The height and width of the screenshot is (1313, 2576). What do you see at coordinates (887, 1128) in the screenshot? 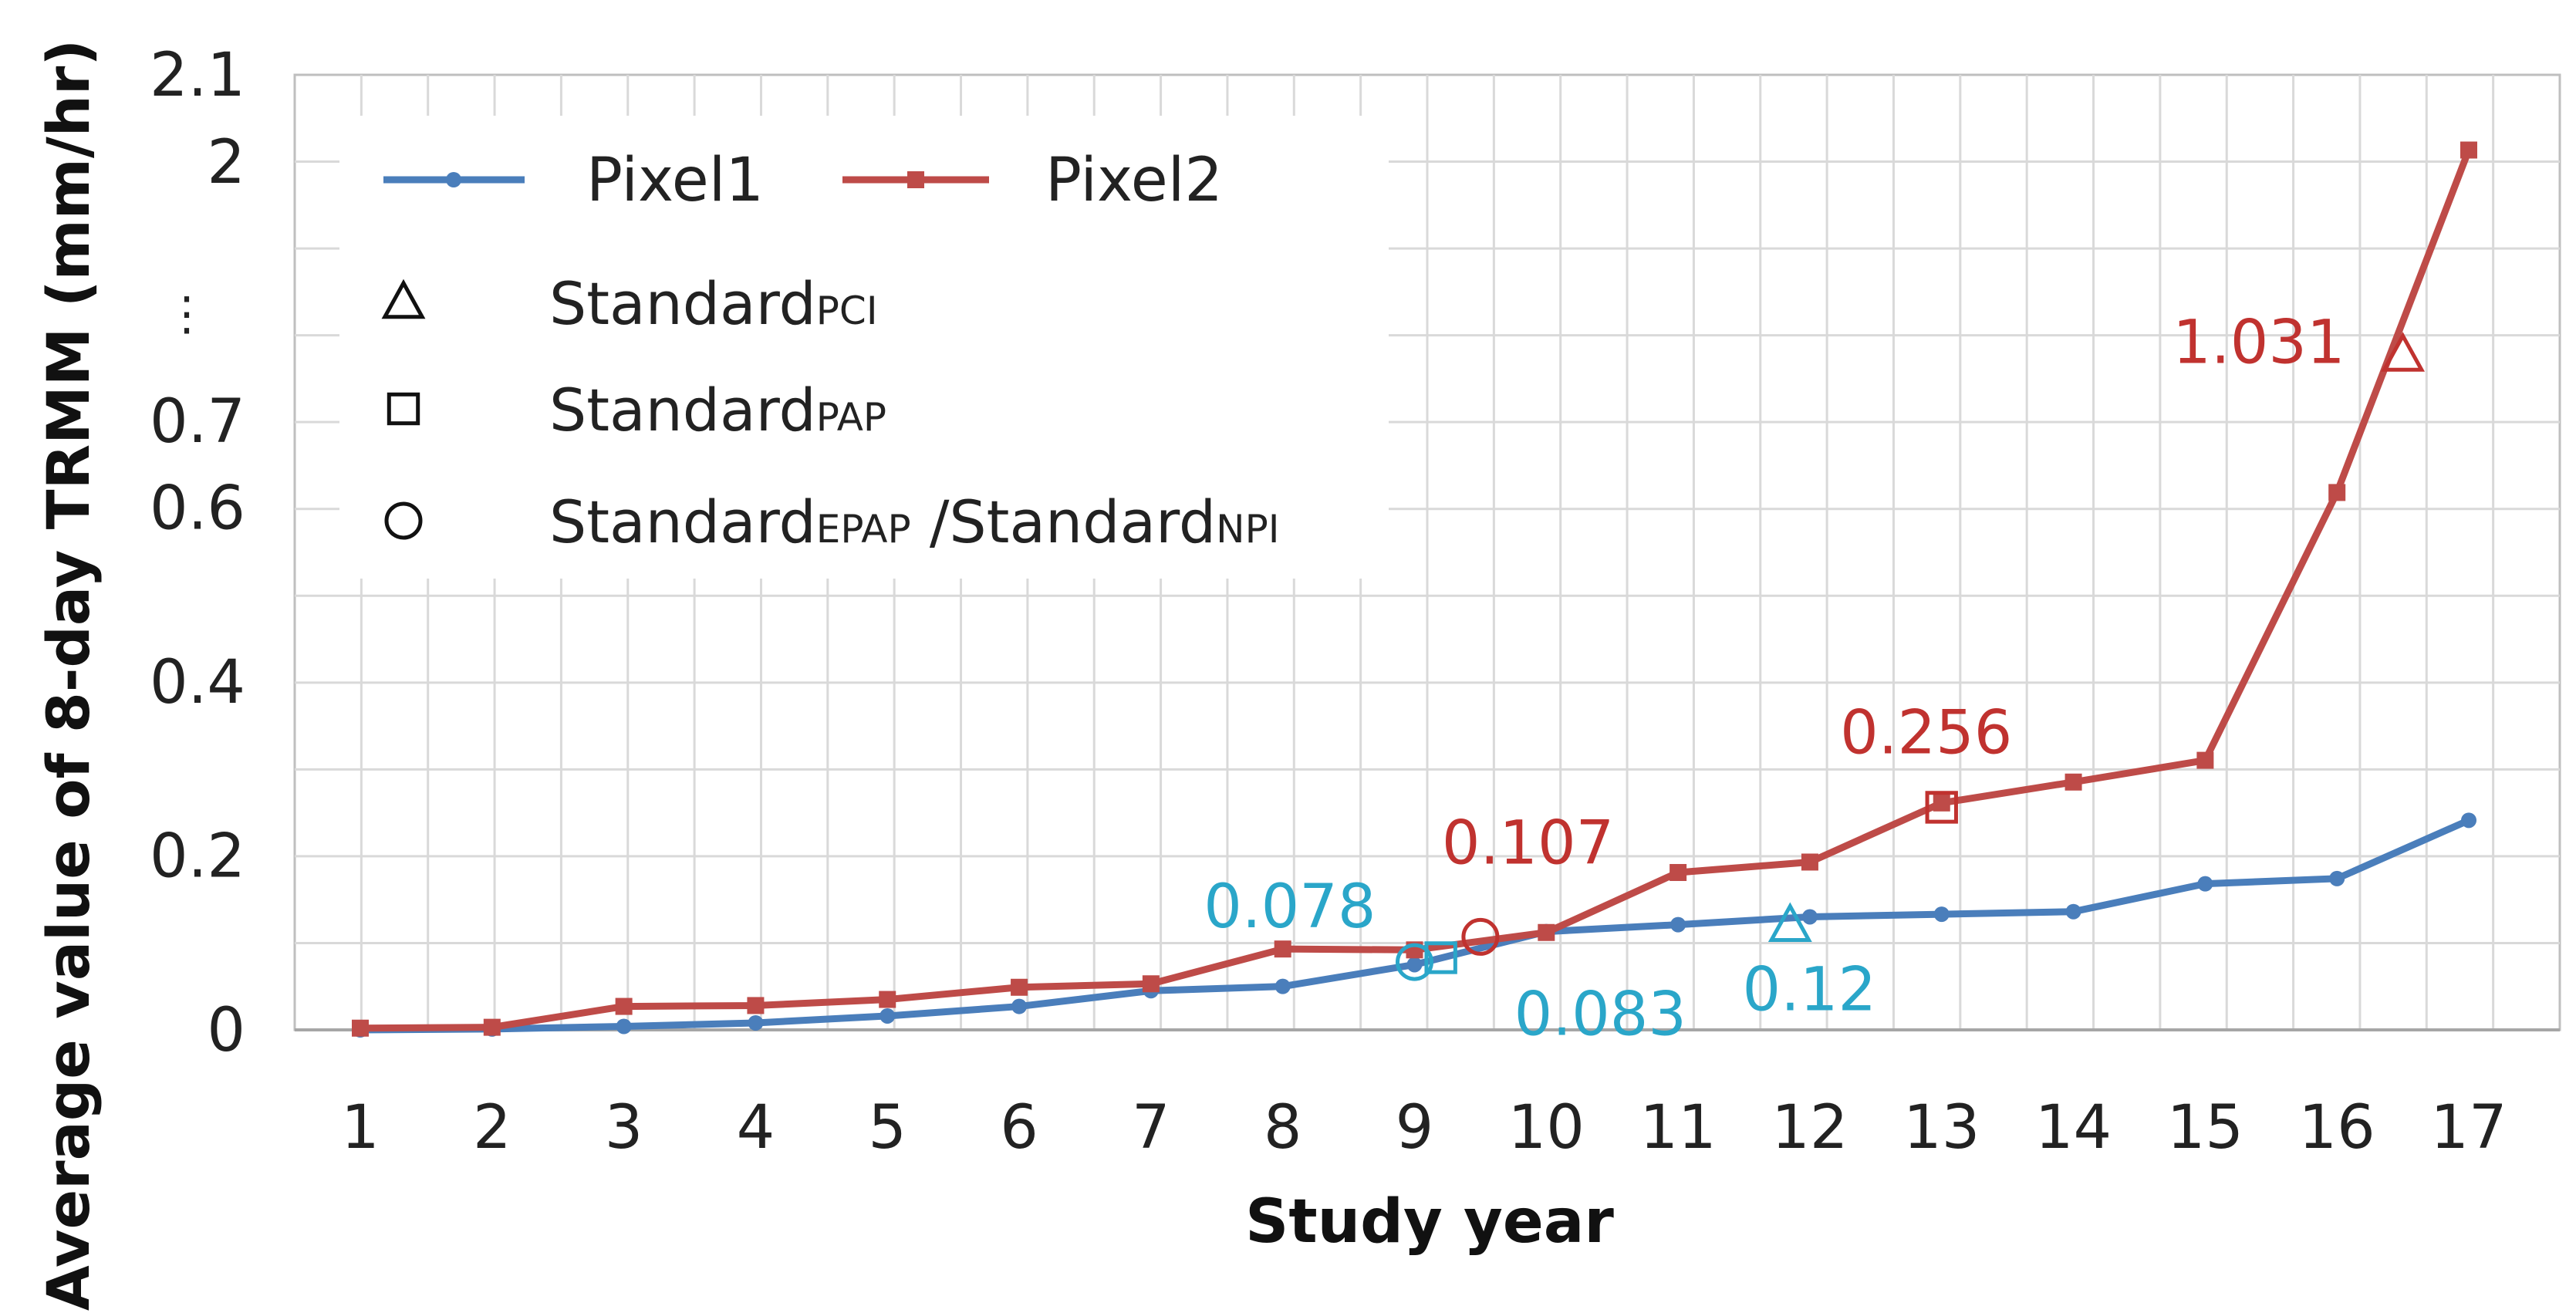
I see `x-tick-label: 5` at bounding box center [887, 1128].